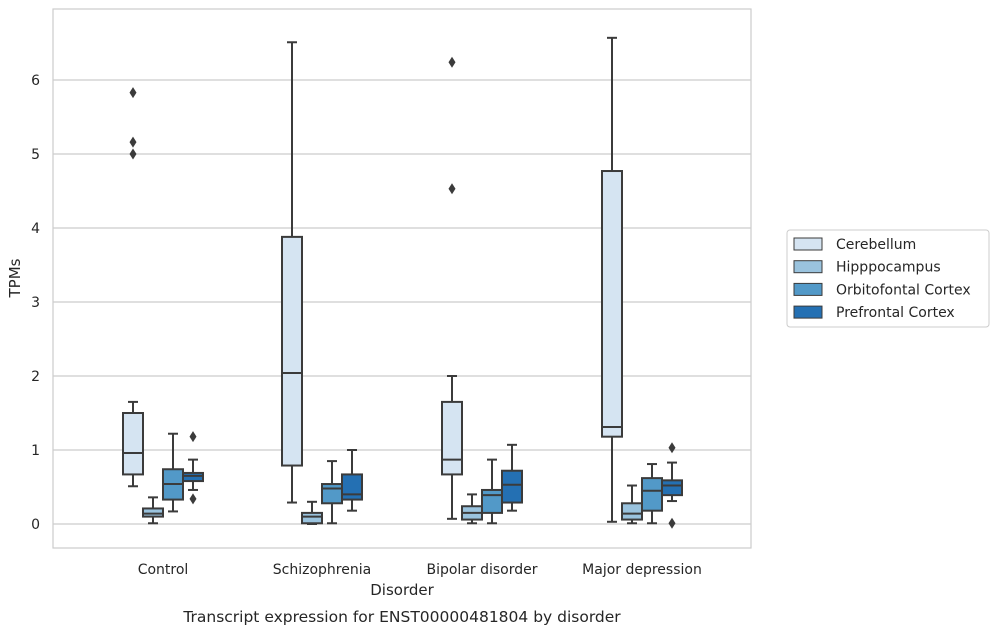  What do you see at coordinates (895, 313) in the screenshot?
I see `legend-label: Prefrontal Cortex` at bounding box center [895, 313].